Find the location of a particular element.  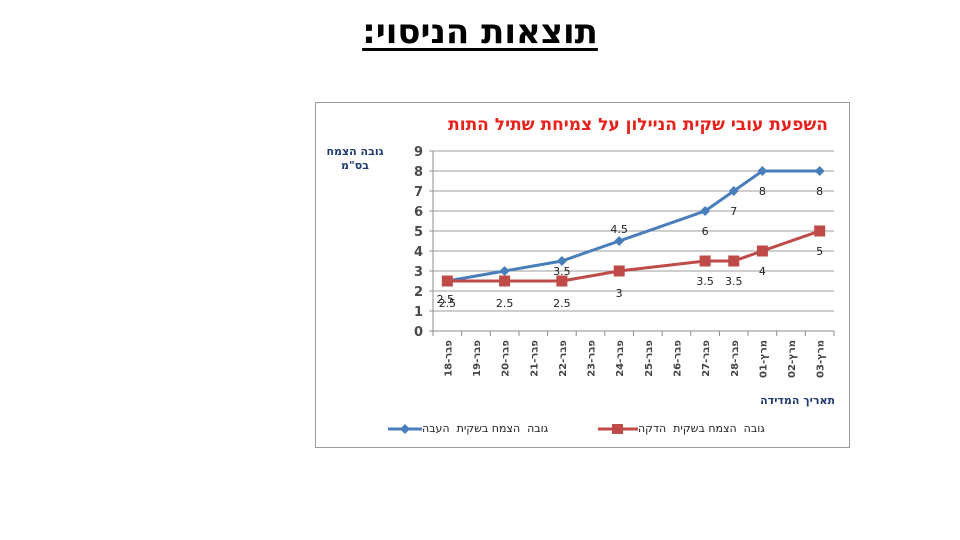

slide-title: תוצאות הניסוי: is located at coordinates (480, 32).